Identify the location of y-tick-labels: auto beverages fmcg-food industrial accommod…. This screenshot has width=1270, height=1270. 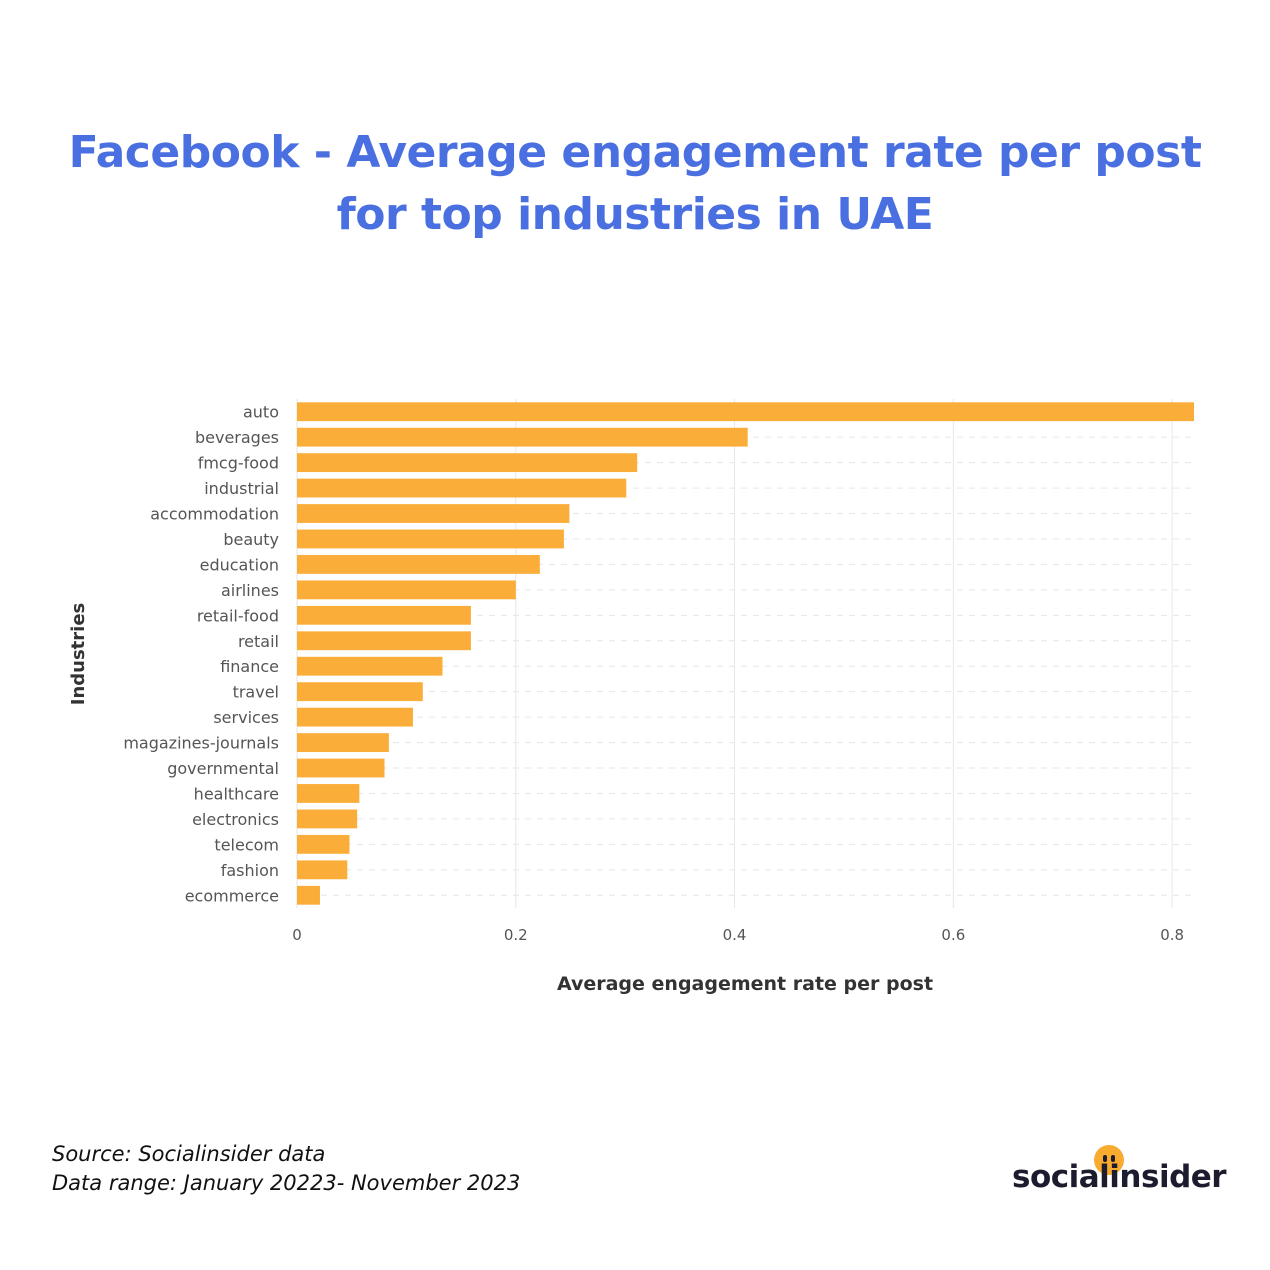
(201, 654).